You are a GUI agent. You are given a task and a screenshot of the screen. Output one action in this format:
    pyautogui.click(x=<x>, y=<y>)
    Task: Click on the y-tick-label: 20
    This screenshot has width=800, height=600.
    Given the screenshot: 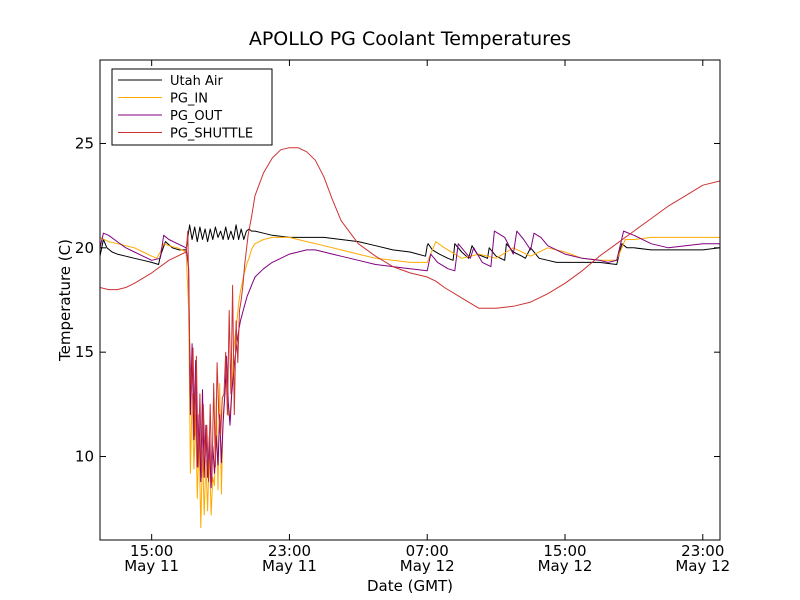 What is the action you would take?
    pyautogui.click(x=84, y=248)
    